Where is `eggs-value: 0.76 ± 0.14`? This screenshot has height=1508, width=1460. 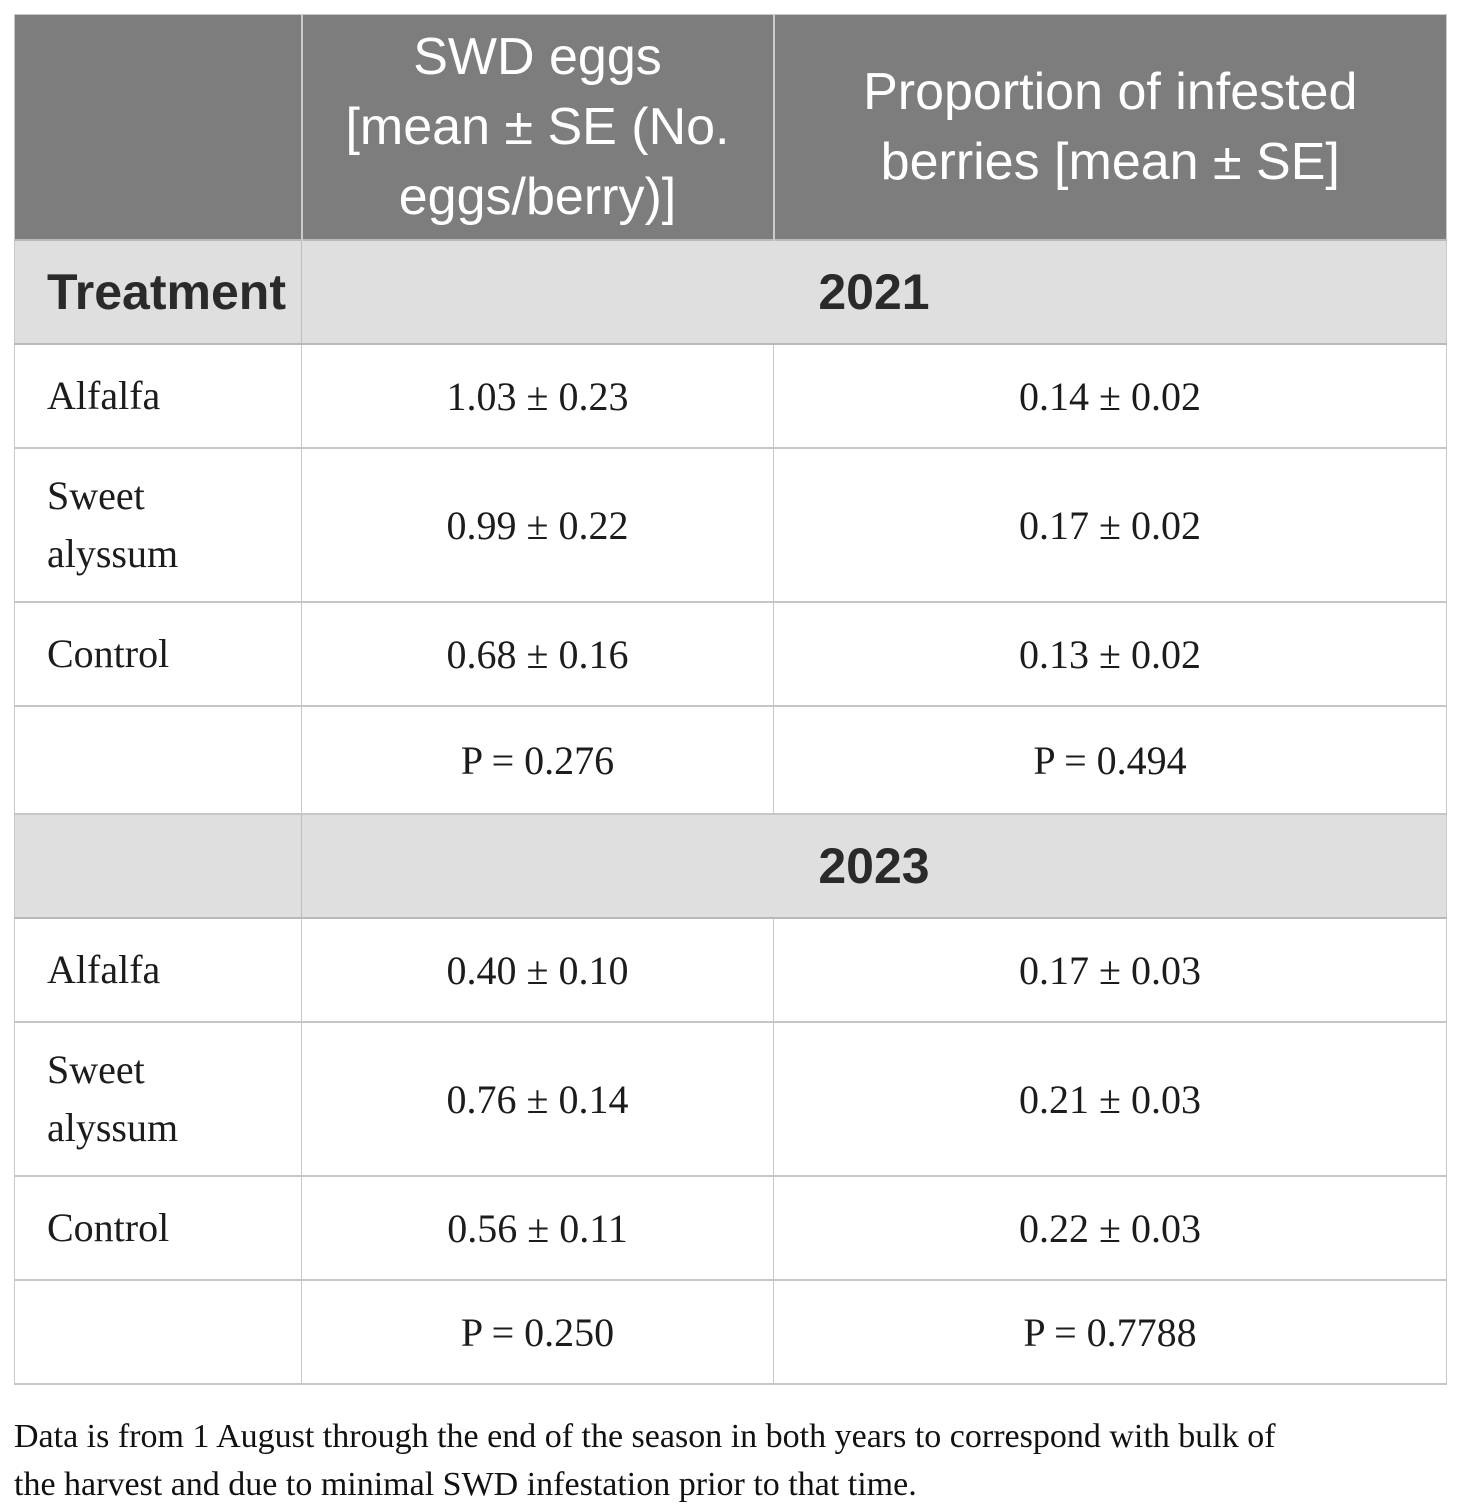
eggs-value: 0.76 ± 0.14 is located at coordinates (537, 1099).